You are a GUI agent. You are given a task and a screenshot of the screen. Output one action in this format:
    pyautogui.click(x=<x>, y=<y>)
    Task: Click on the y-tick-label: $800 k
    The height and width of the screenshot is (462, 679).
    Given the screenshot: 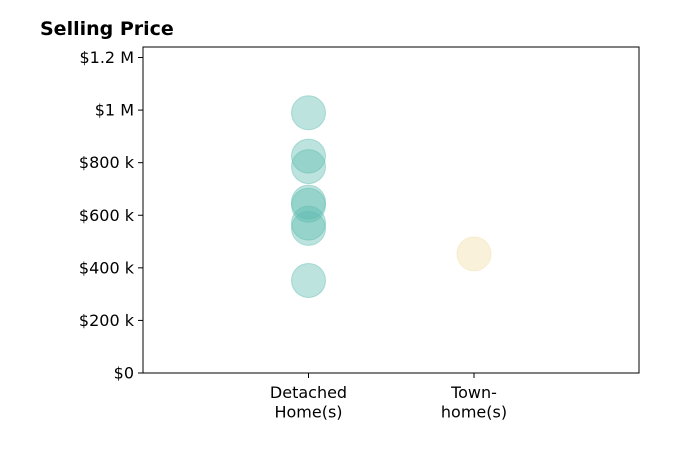 What is the action you would take?
    pyautogui.click(x=107, y=162)
    